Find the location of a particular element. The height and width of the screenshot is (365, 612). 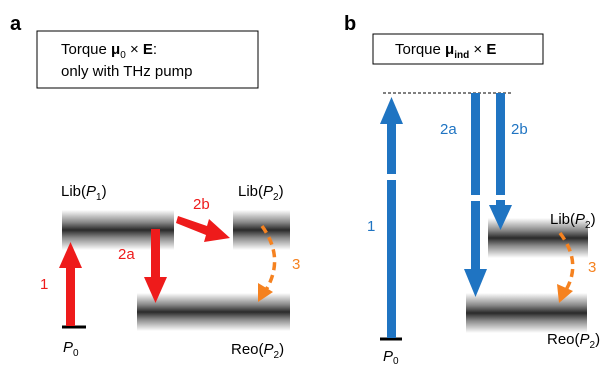

panel-a-level-lib-p2 is located at coordinates (261, 230).